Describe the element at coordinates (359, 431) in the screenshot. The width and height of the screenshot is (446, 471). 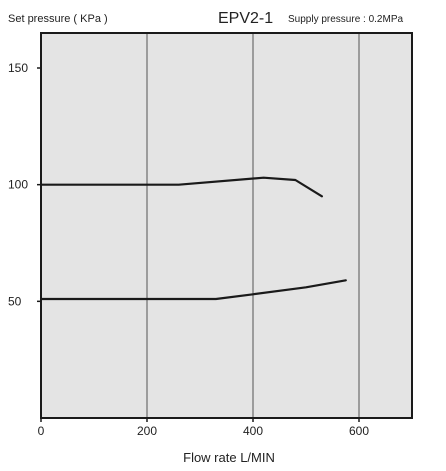
I see `x-tick-label-600: 600` at that location.